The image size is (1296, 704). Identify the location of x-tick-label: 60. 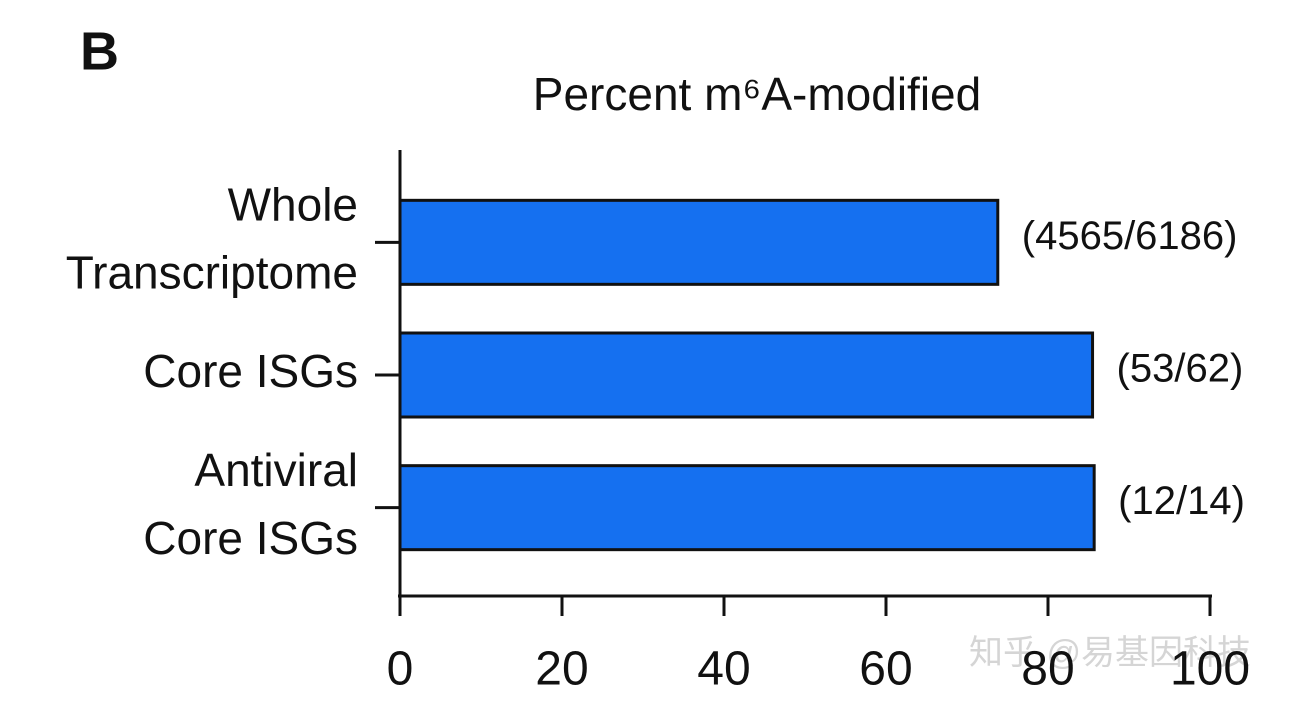
(885, 669).